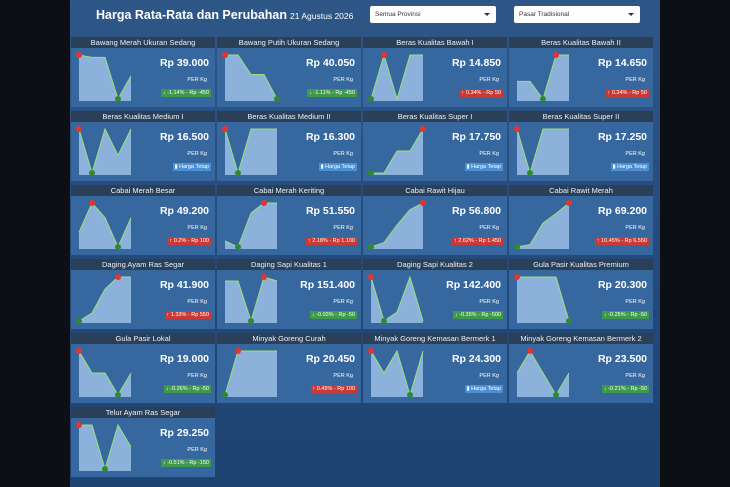  What do you see at coordinates (335, 315) in the screenshot?
I see `change-text: -0.03% - Rp -50` at bounding box center [335, 315].